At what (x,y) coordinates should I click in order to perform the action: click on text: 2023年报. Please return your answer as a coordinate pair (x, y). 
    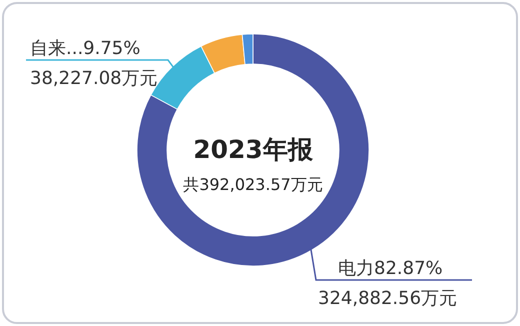
    Looking at the image, I should click on (253, 149).